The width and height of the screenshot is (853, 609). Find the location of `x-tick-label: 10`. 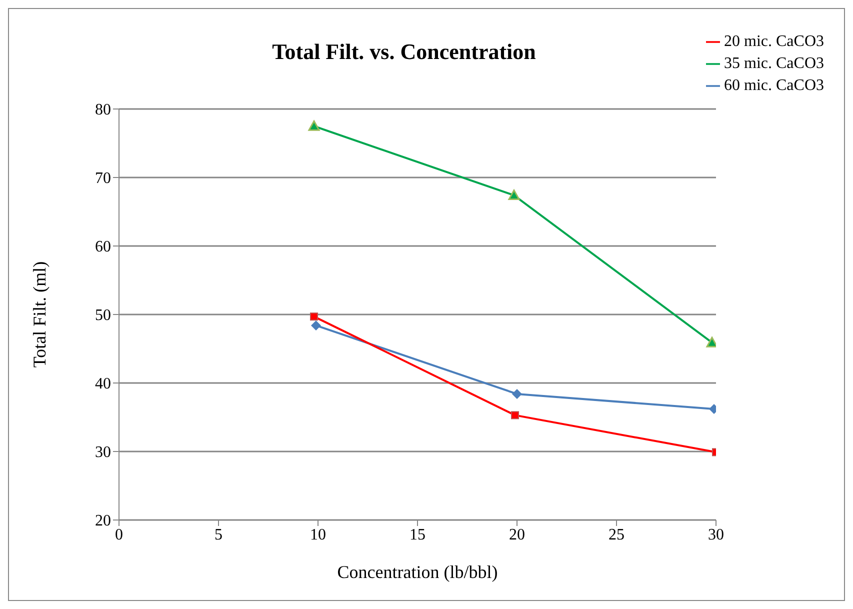

x-tick-label: 10 is located at coordinates (318, 535).